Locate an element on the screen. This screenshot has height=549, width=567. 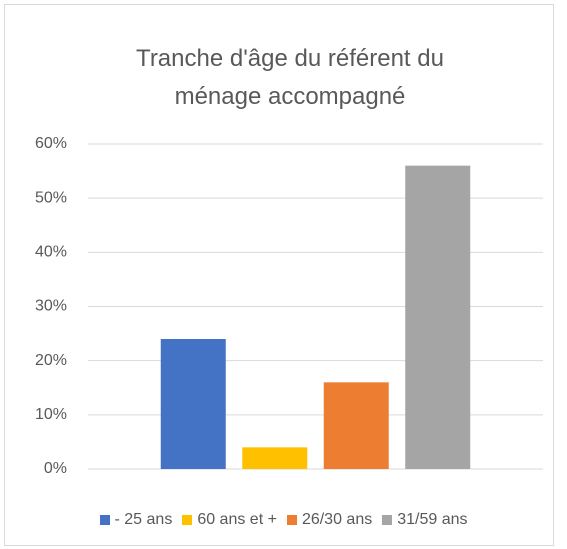
legend-label: 26/30 ans is located at coordinates (337, 519).